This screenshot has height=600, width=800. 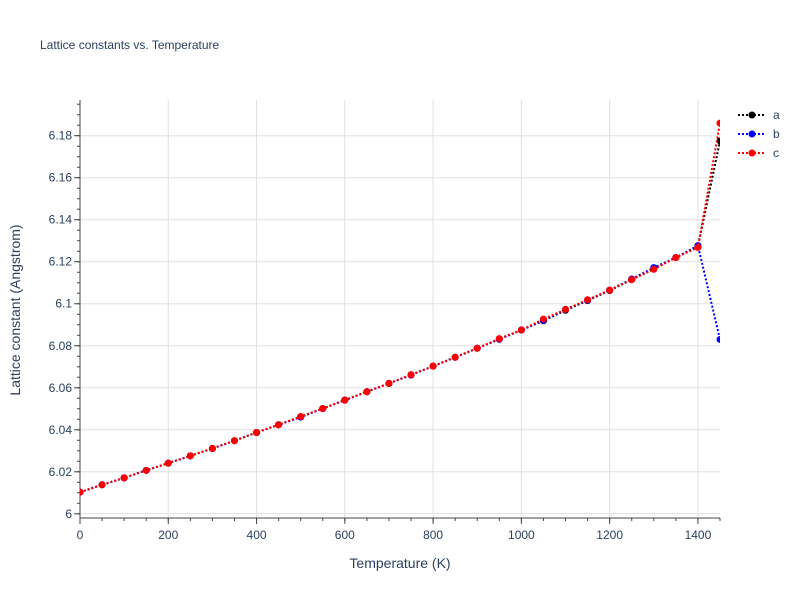 What do you see at coordinates (776, 115) in the screenshot?
I see `legend-label: a` at bounding box center [776, 115].